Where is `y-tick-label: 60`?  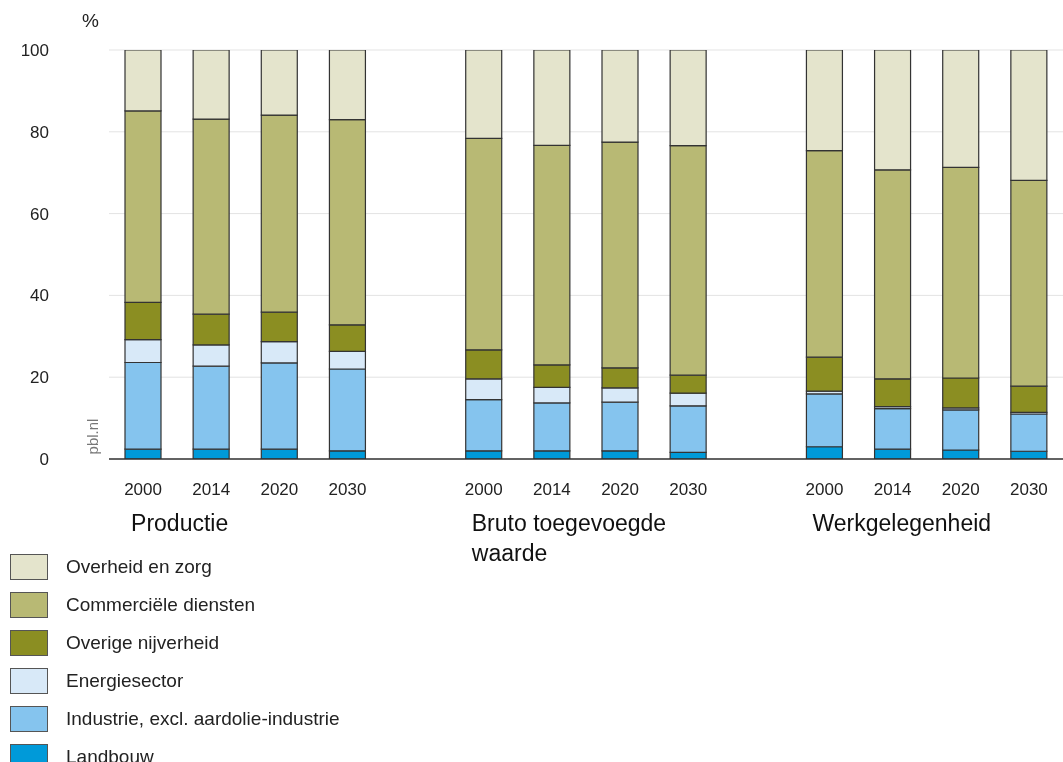
y-tick-label: 60 is located at coordinates (39, 214).